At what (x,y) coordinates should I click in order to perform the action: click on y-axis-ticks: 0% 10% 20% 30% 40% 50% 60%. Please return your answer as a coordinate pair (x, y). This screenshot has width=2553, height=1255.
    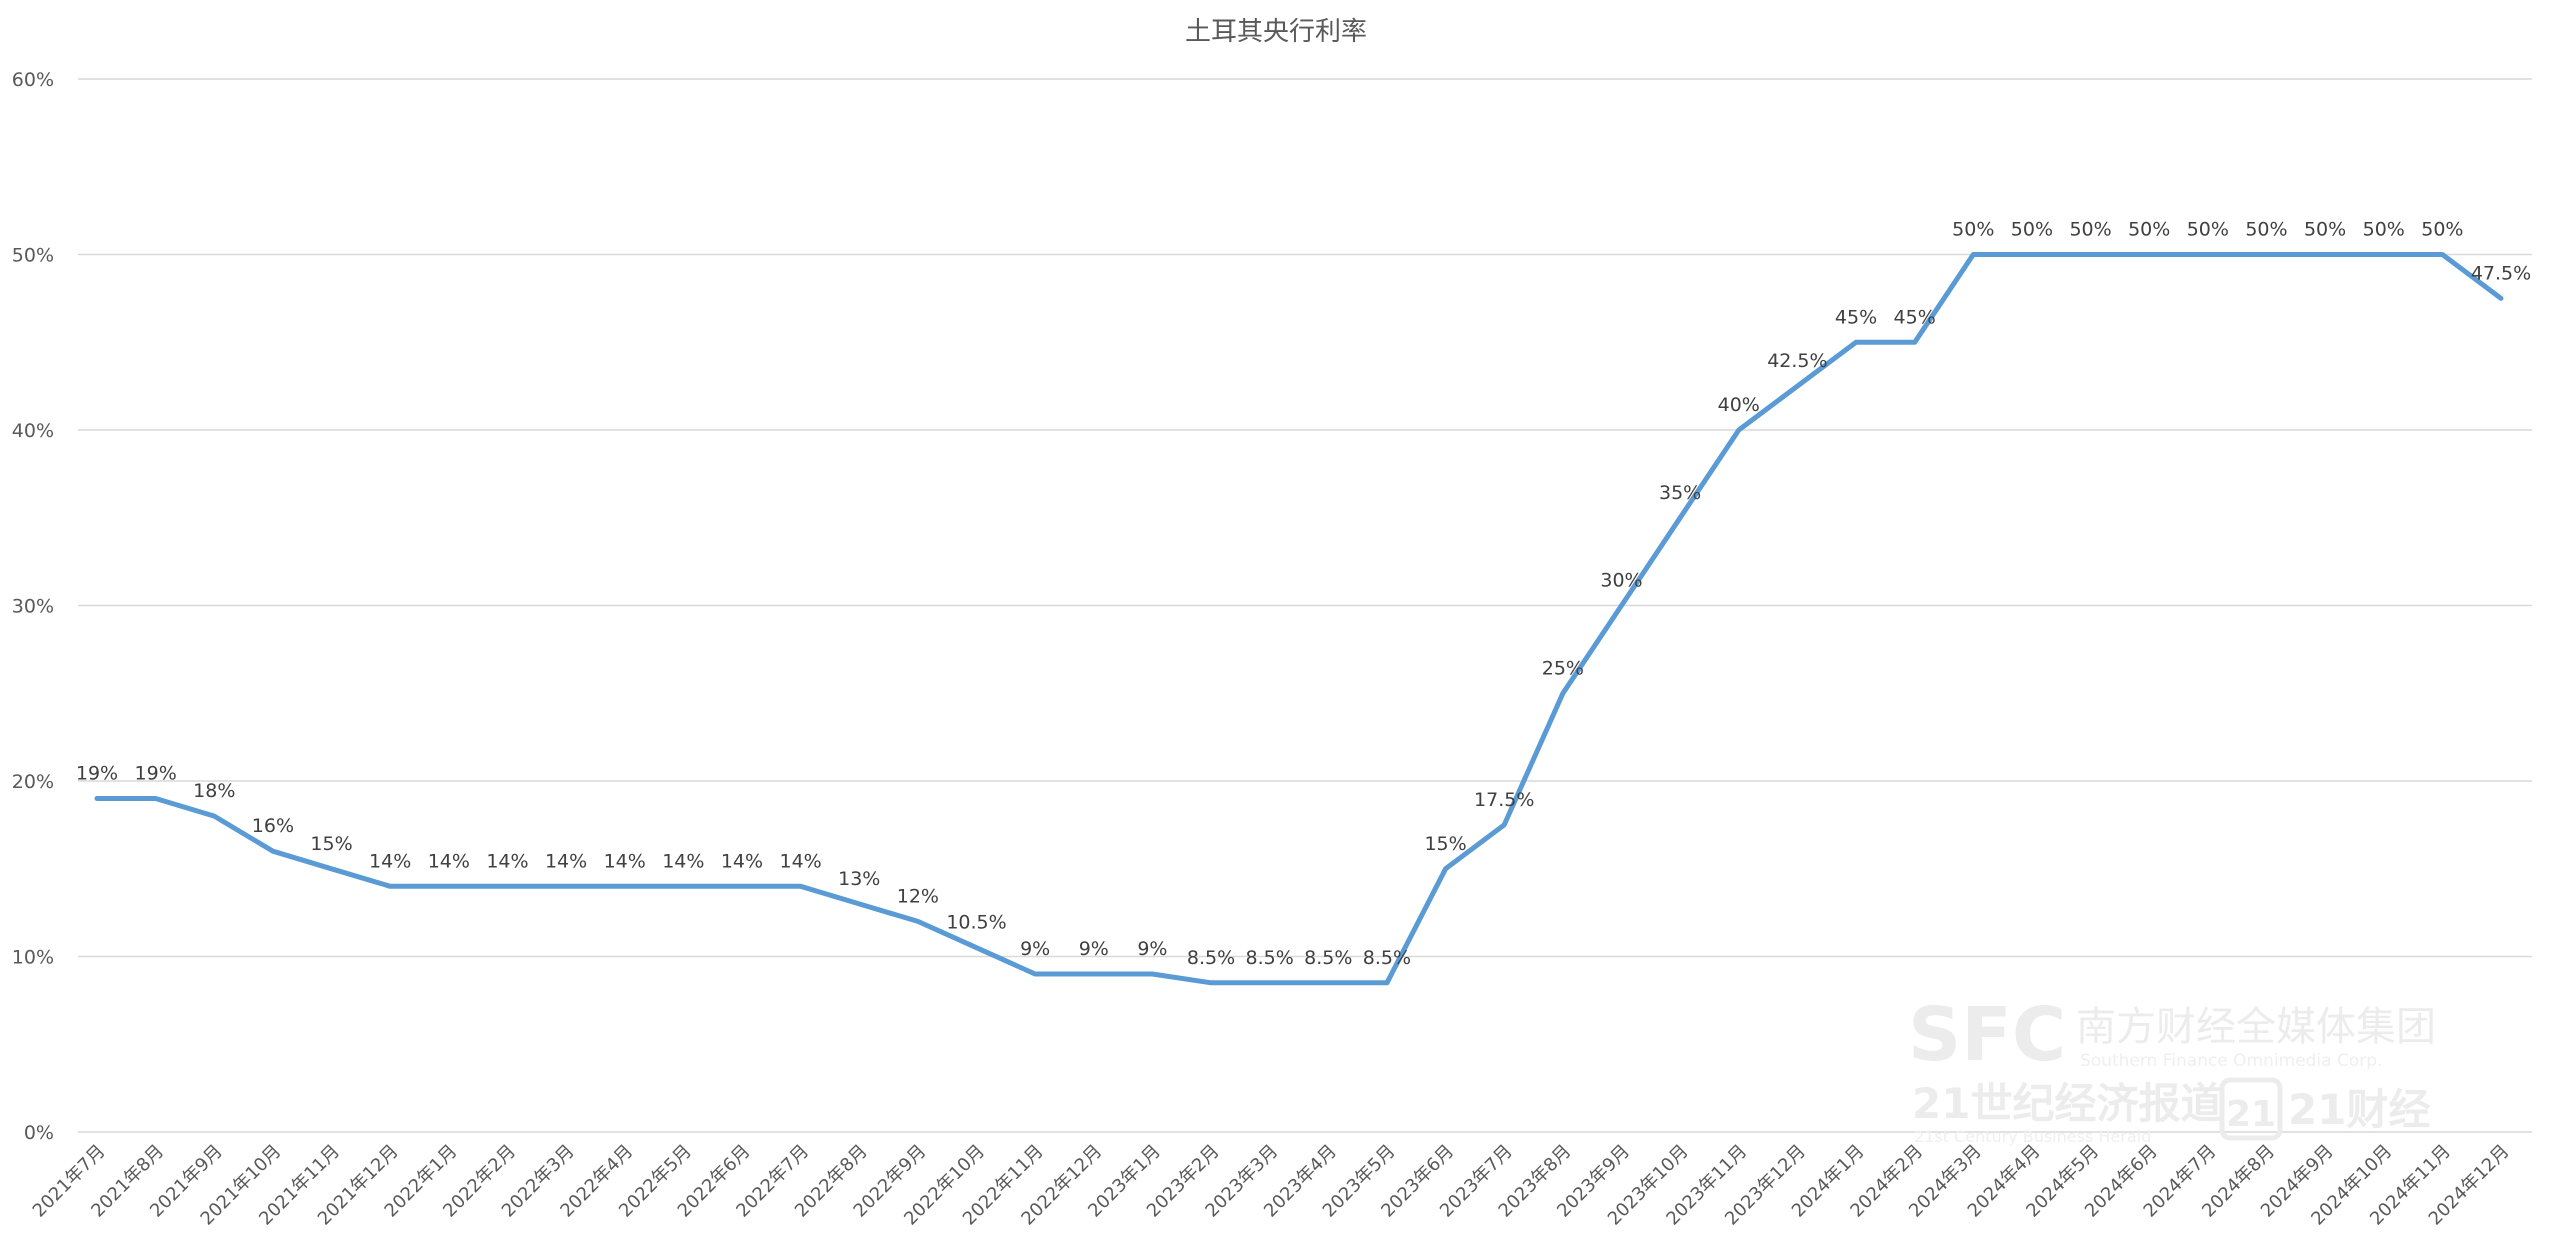
    Looking at the image, I should click on (33, 606).